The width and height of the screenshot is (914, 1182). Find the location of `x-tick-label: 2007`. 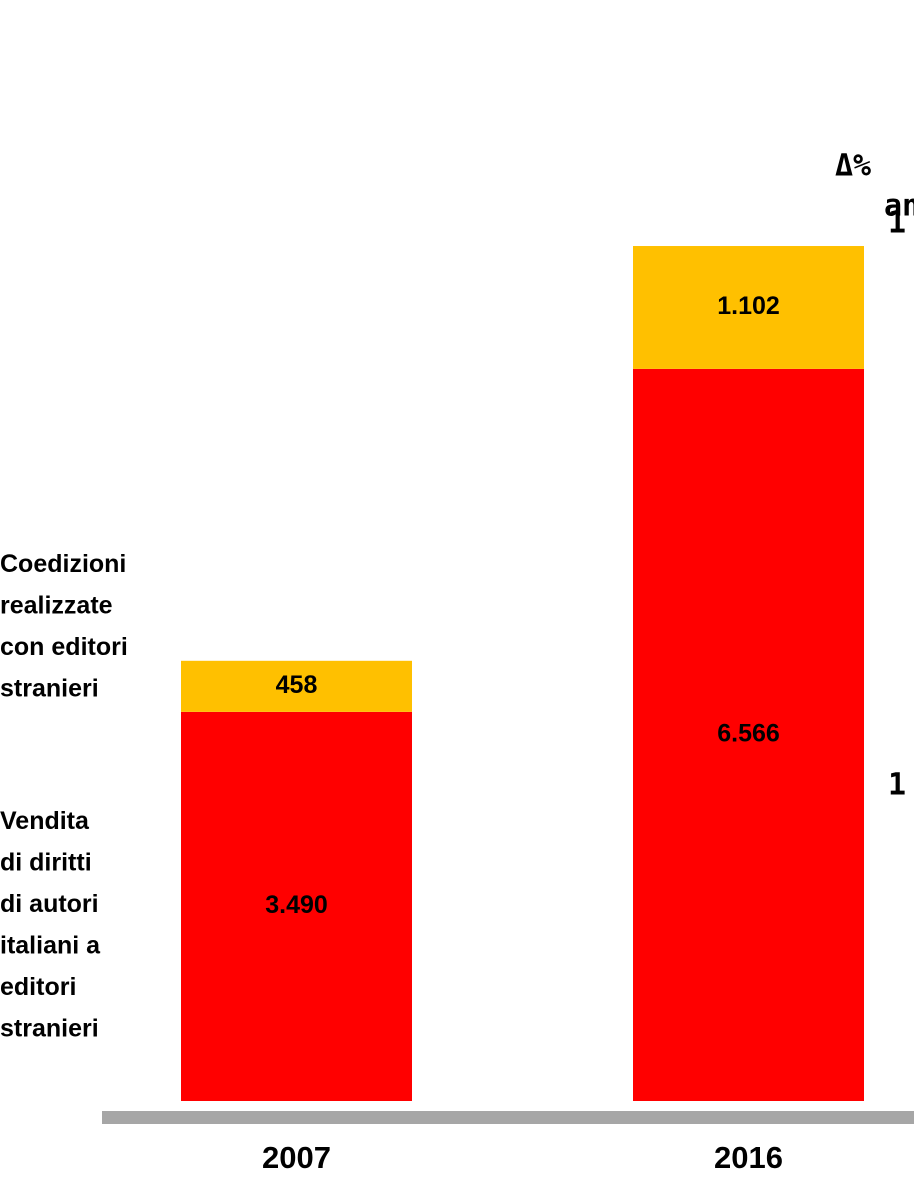

x-tick-label: 2007 is located at coordinates (296, 1157).